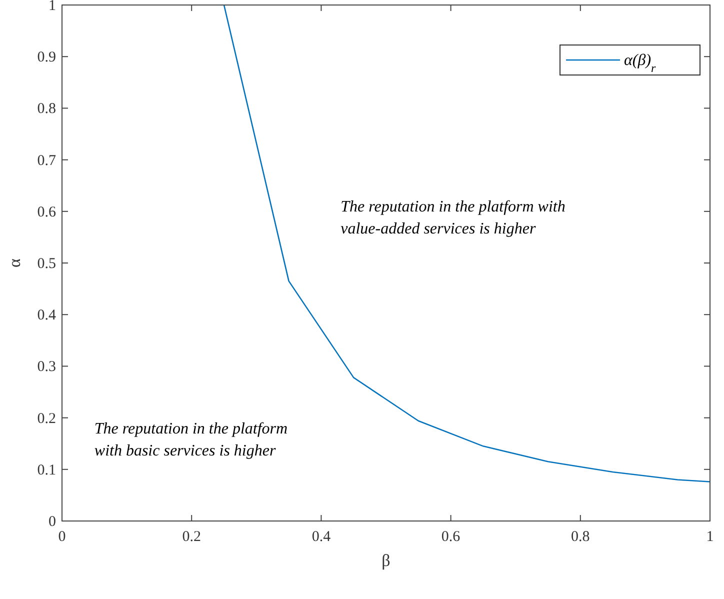 This screenshot has height=599, width=724. Describe the element at coordinates (386, 560) in the screenshot. I see `x-axis-title: β` at that location.